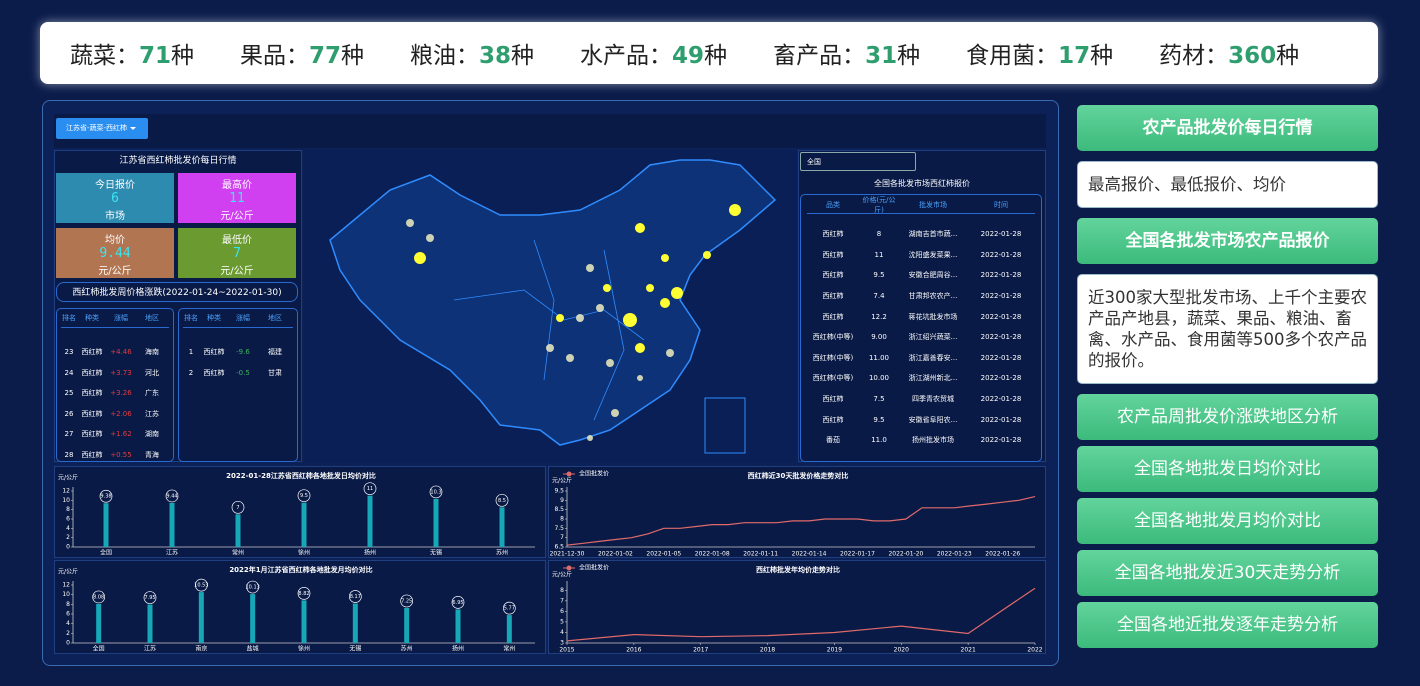 This screenshot has height=686, width=1420. I want to click on value-label: 8.17, so click(355, 597).